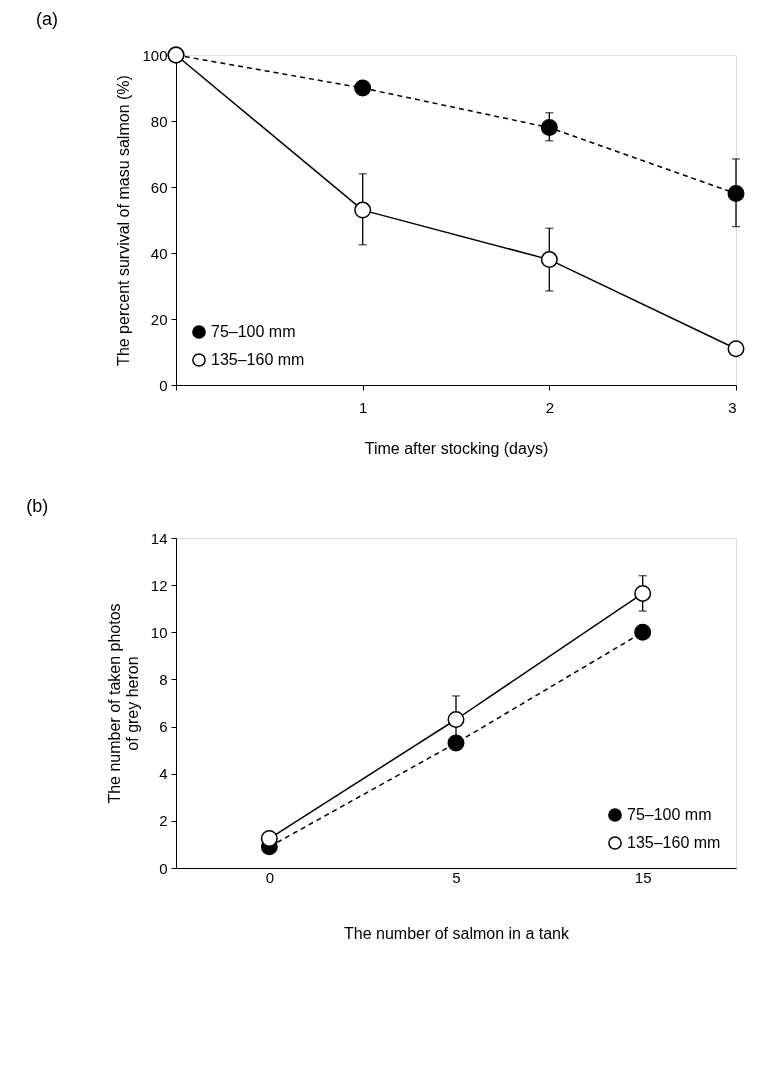  Describe the element at coordinates (456, 877) in the screenshot. I see `x-tick-label: 5` at that location.